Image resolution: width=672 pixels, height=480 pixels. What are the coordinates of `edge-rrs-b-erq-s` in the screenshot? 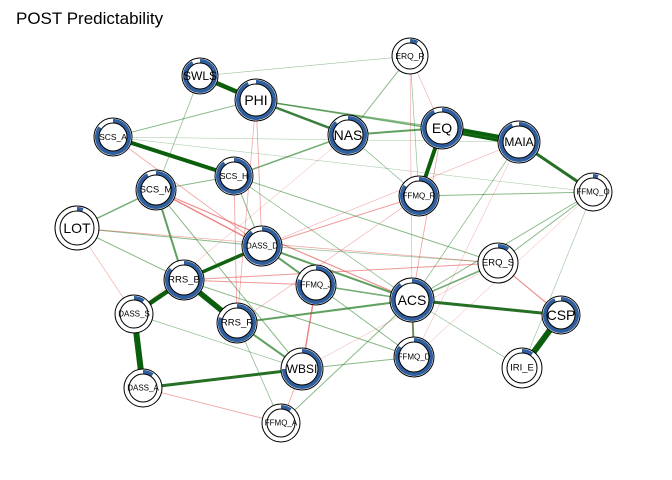 It's located at (341, 271).